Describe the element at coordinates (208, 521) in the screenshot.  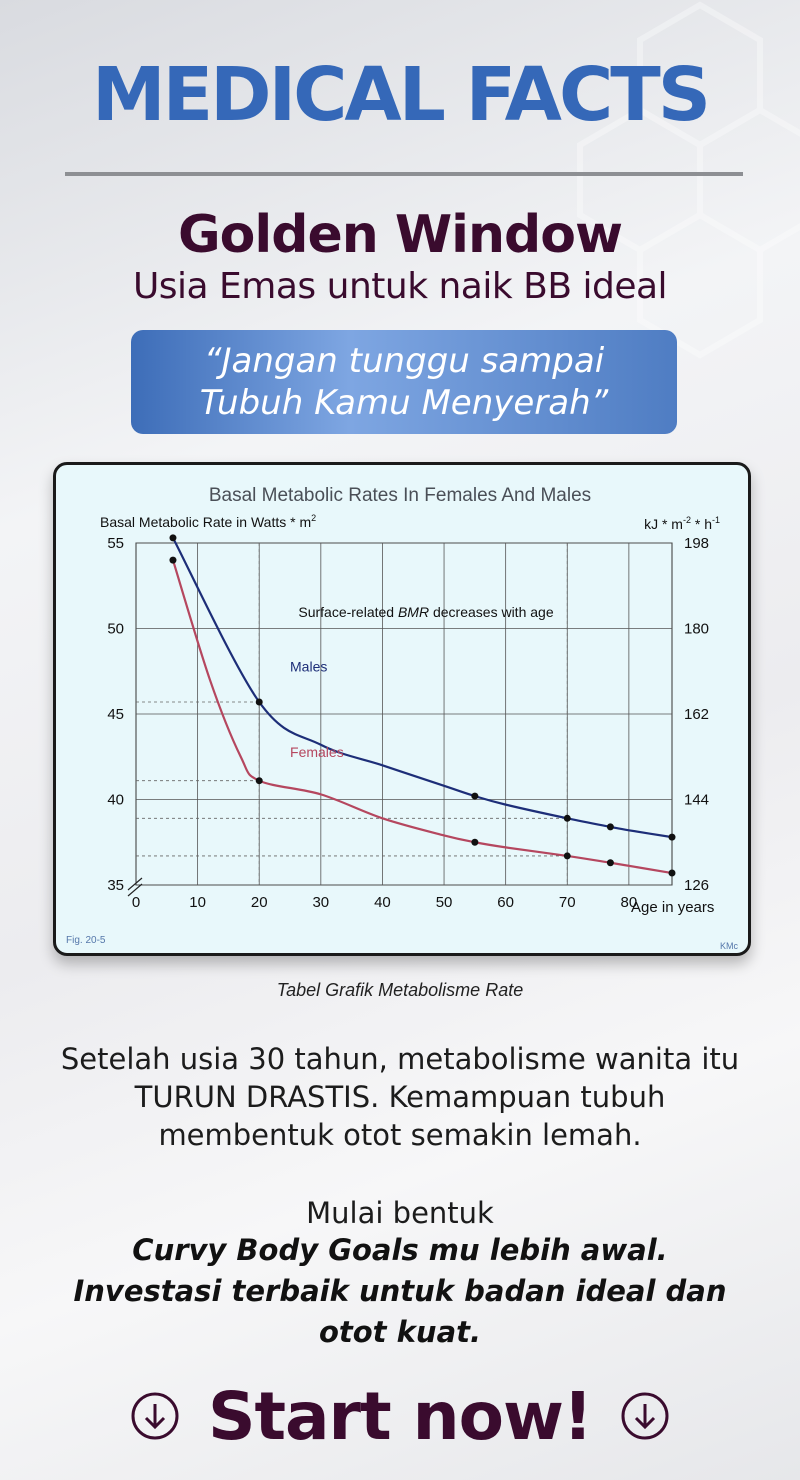
I see `y-axis-label: Basal Metabolic Rate in Watts * m2` at that location.